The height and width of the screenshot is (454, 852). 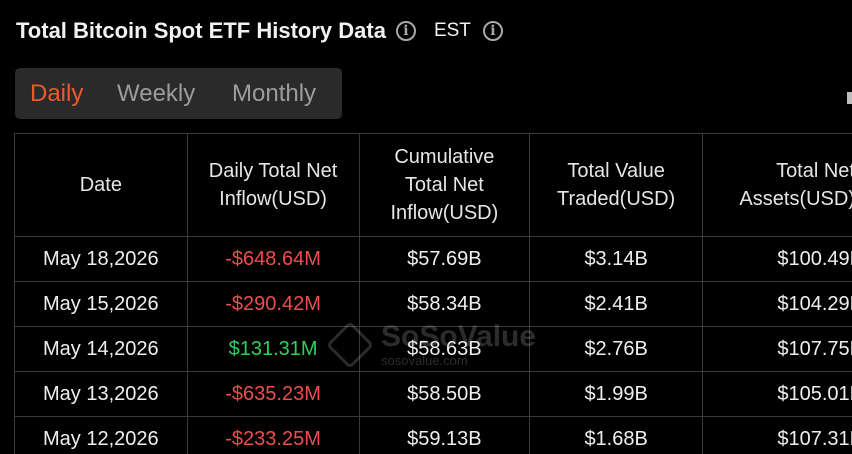 I want to click on column-header-cumulative-net-inflow: Cumulative Total Net Inflow(USD), so click(x=444, y=185).